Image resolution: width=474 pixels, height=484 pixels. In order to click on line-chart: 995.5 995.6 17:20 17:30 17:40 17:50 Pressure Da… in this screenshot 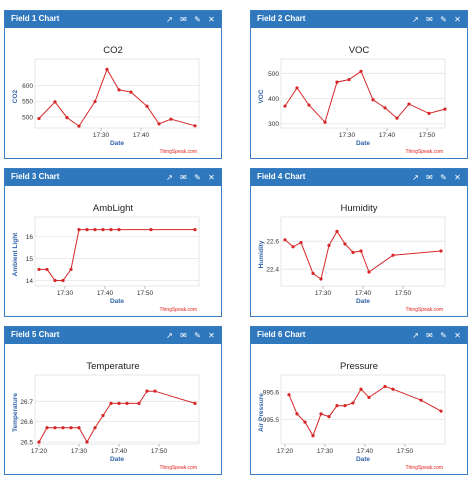, I will do `click(352, 416)`.